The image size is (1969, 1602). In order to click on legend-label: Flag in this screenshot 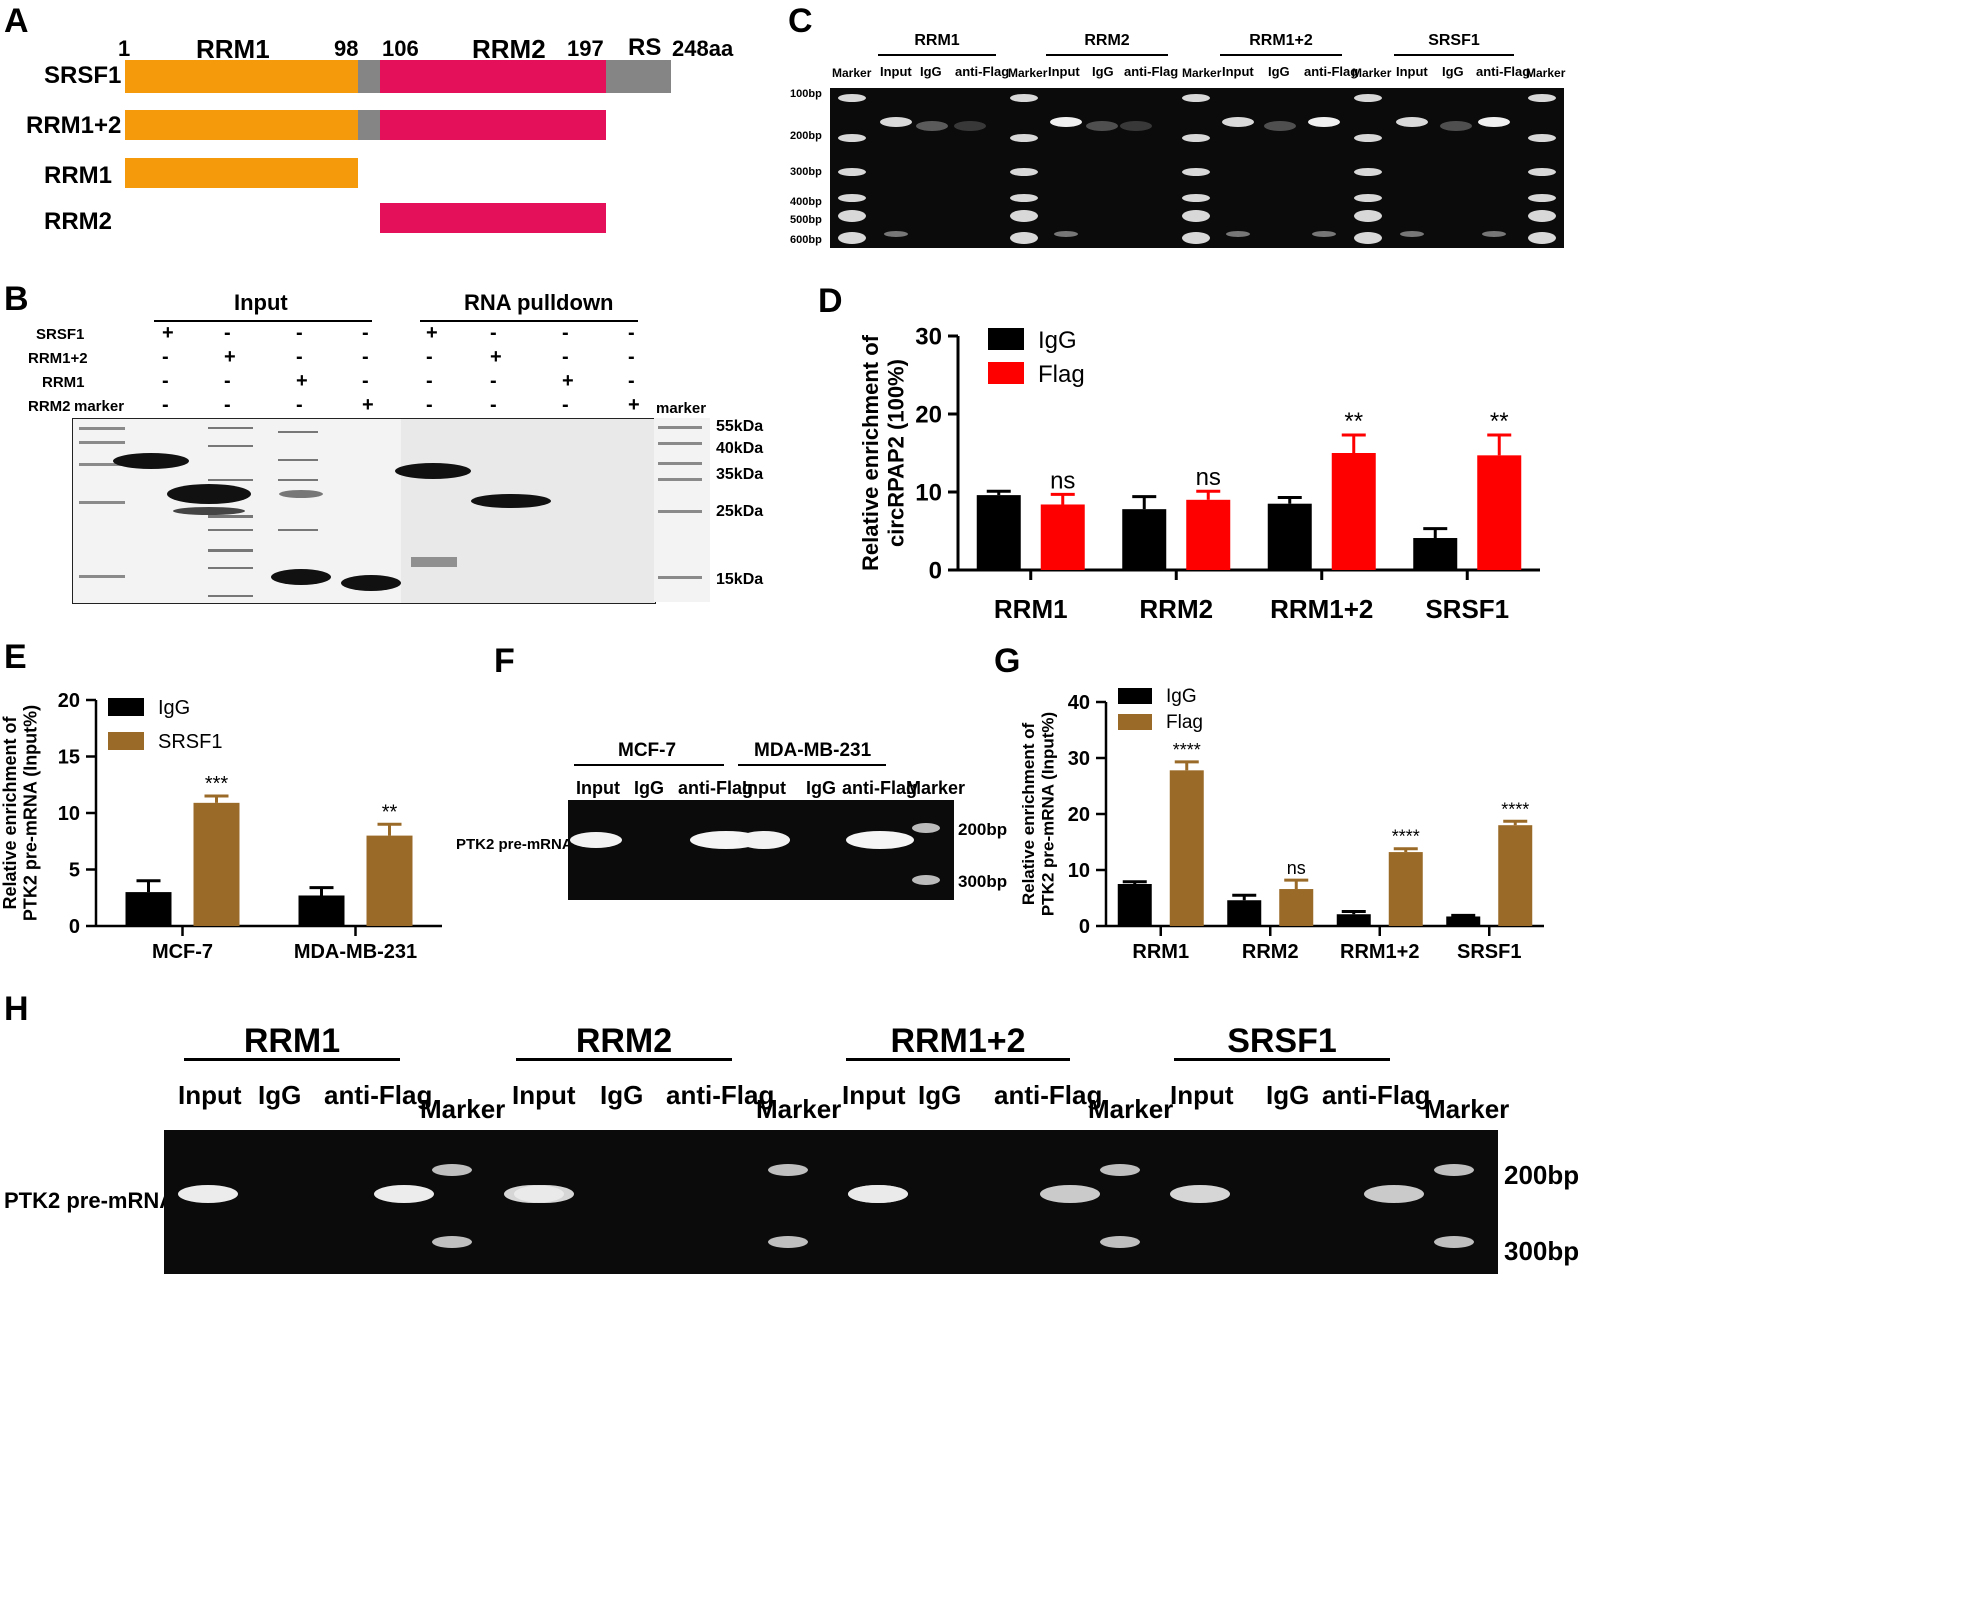, I will do `click(1184, 722)`.